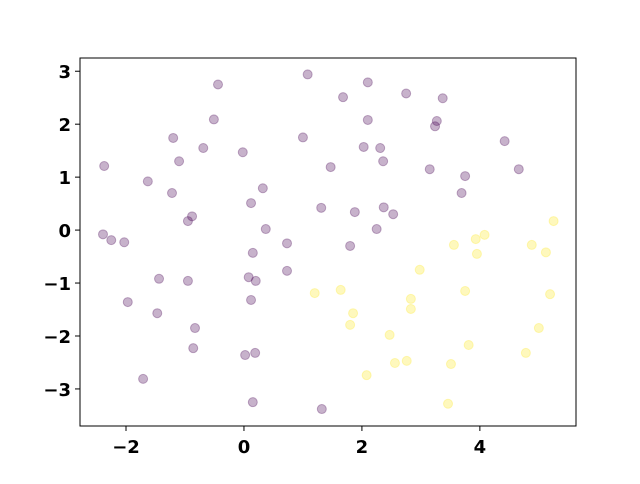  Describe the element at coordinates (362, 447) in the screenshot. I see `x-tick-label: 2` at that location.